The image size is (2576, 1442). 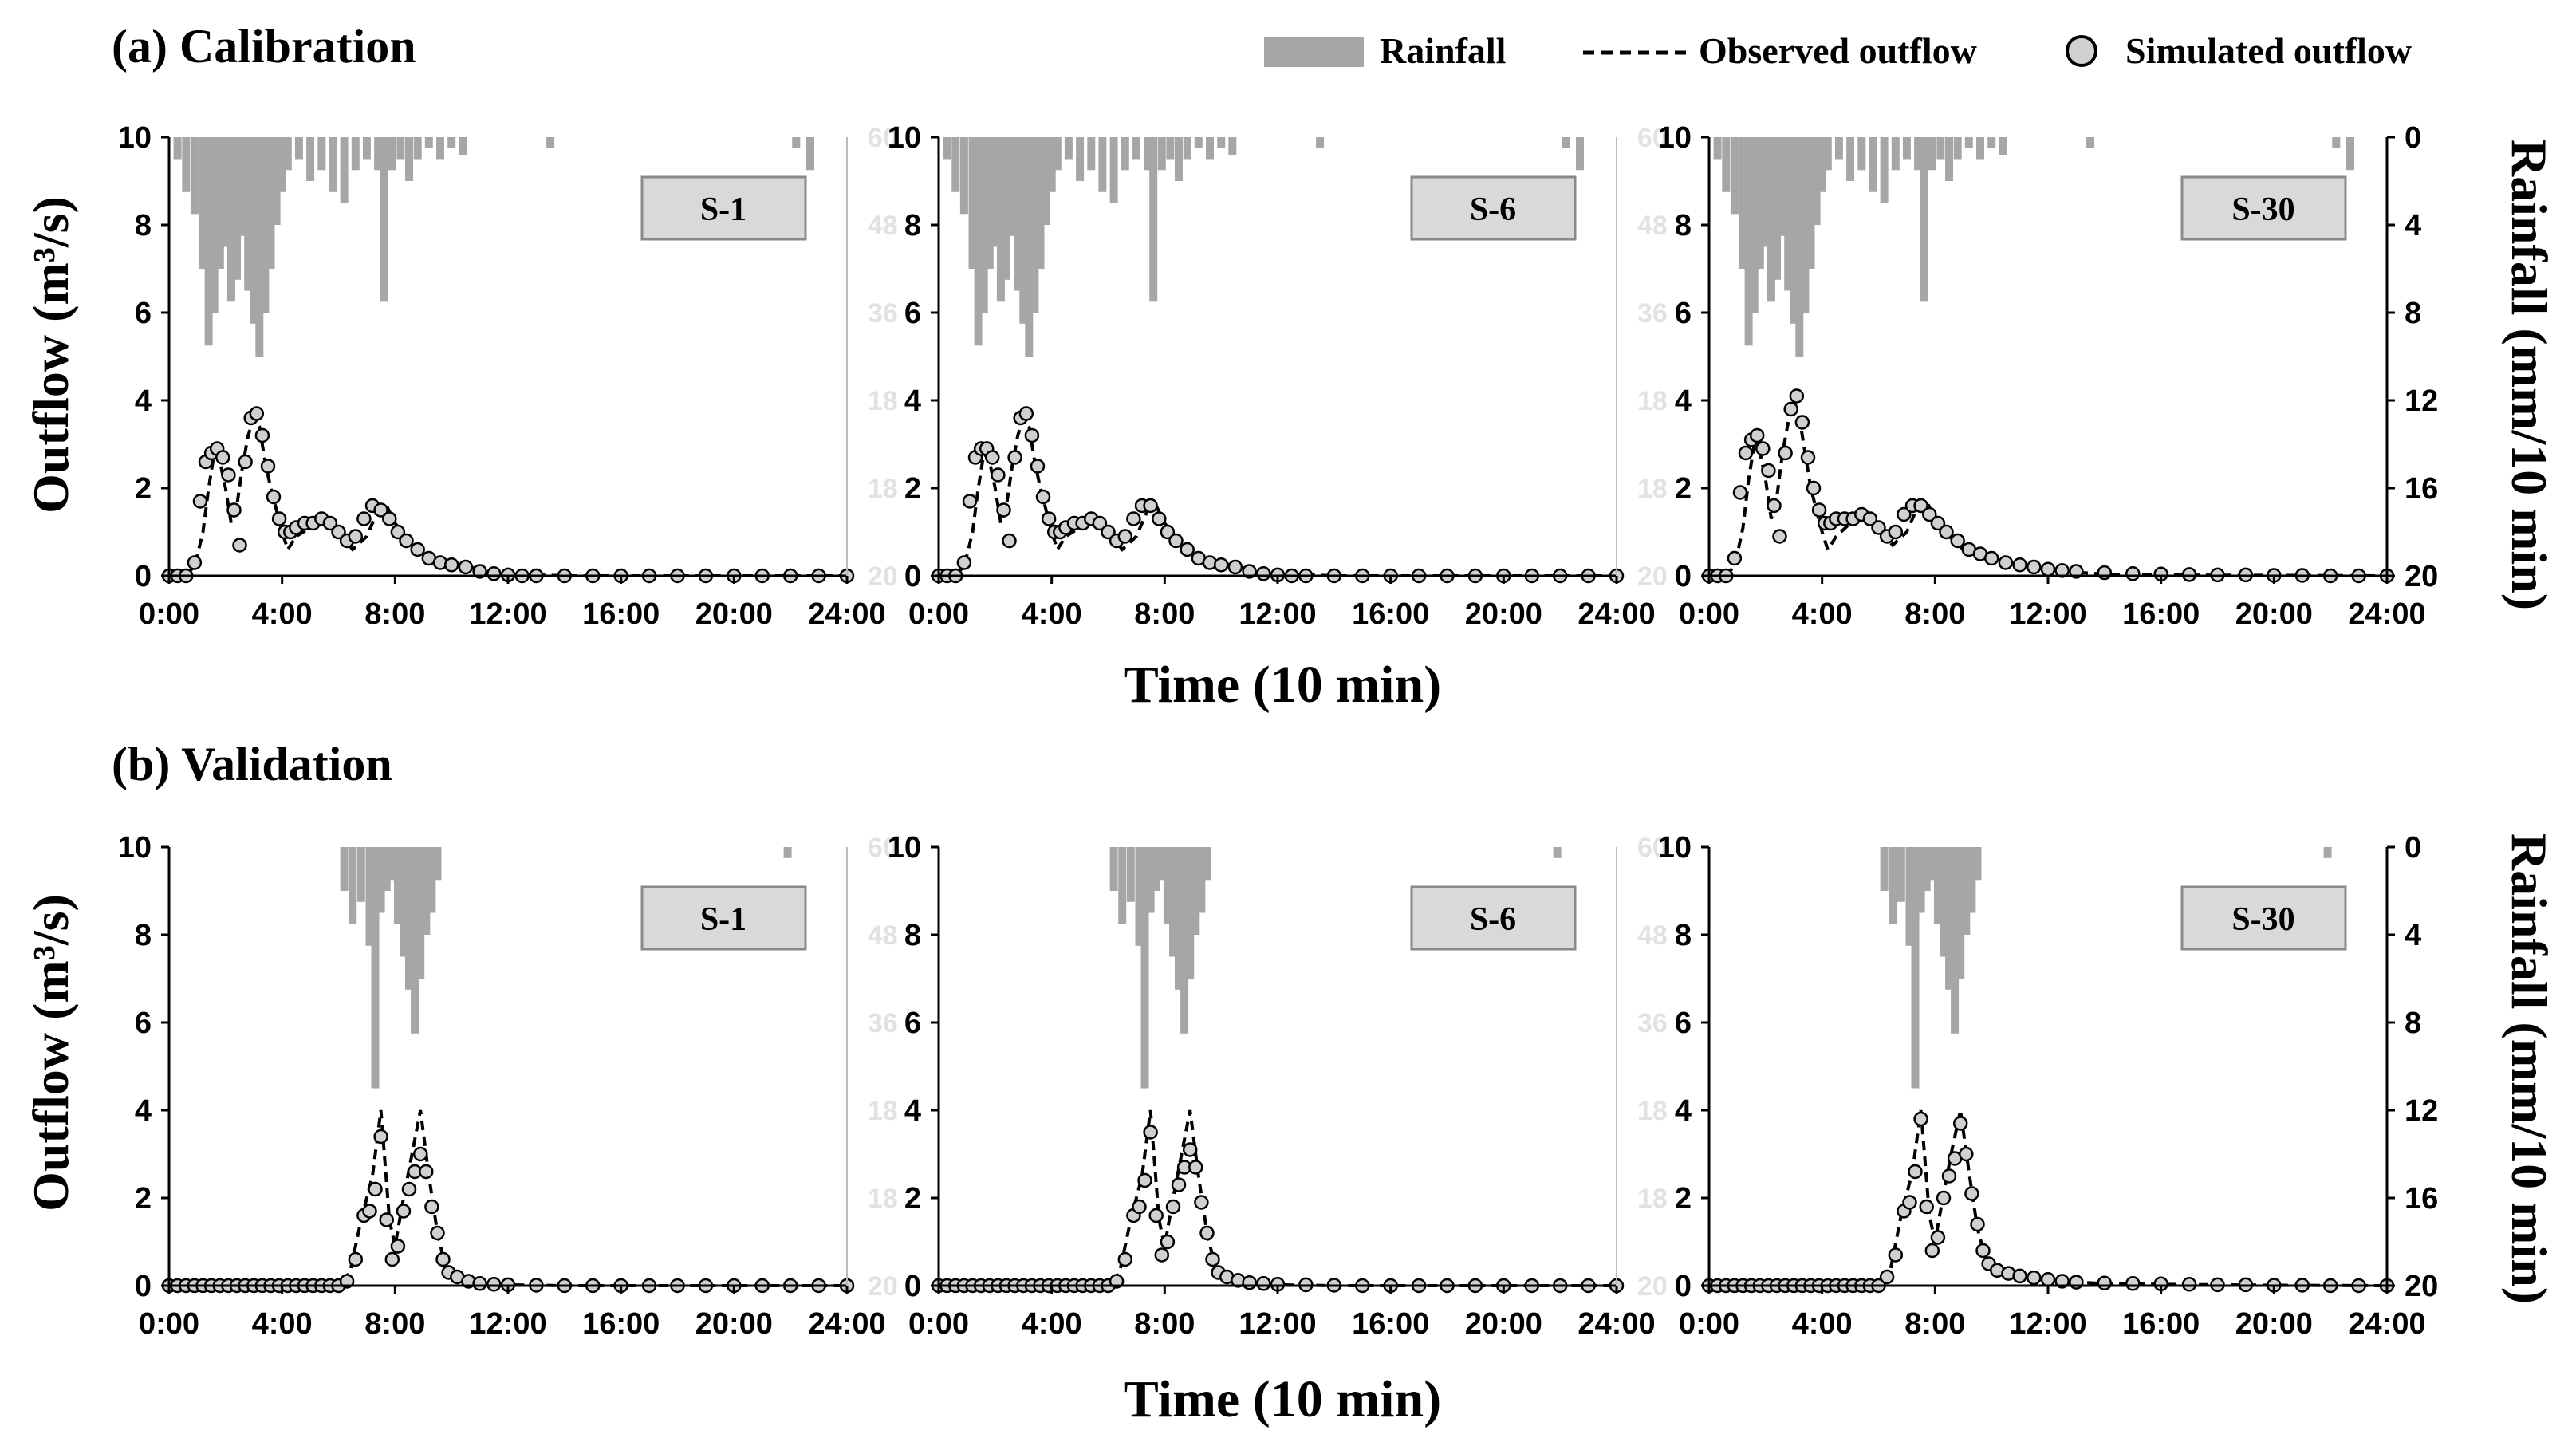 What do you see at coordinates (1652, 226) in the screenshot?
I see `y-right-tick-label-faint: 48` at bounding box center [1652, 226].